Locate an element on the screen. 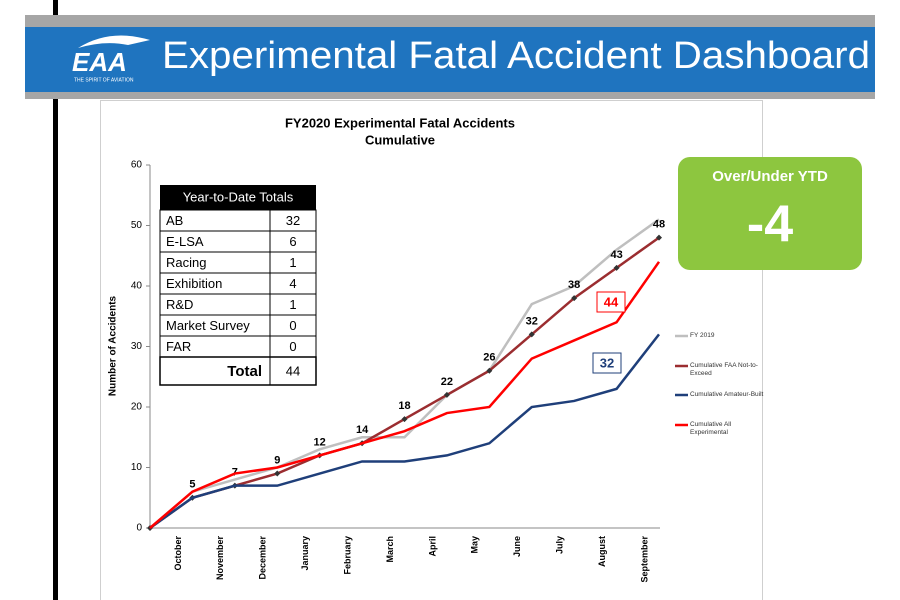  x-tick-label: August is located at coordinates (602, 551).